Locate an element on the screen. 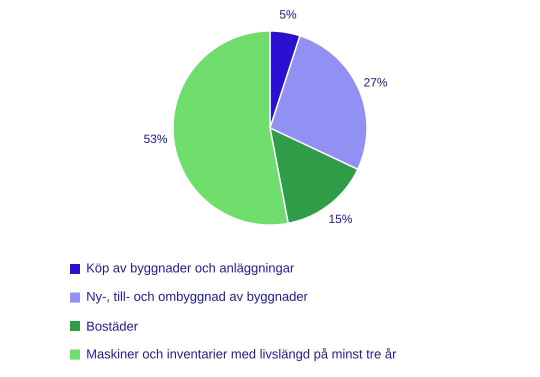 Image resolution: width=540 pixels, height=377 pixels. data-label: 5% is located at coordinates (288, 14).